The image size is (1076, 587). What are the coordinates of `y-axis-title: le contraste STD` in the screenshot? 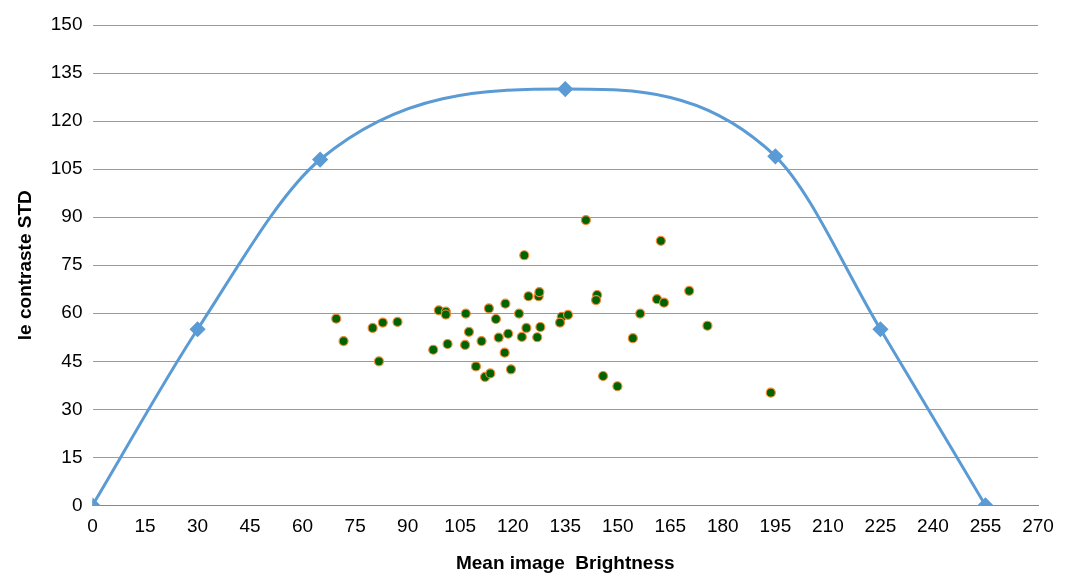 It's located at (24, 265).